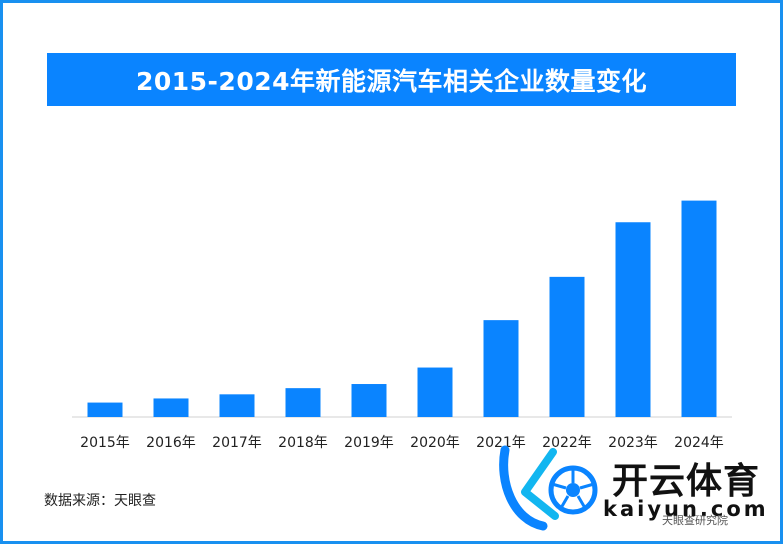 This screenshot has height=544, width=783. I want to click on x-tick-label: 2024年, so click(699, 443).